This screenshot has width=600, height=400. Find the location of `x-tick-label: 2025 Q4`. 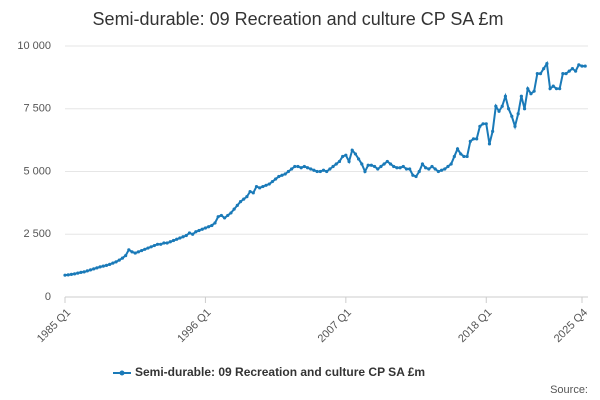

x-tick-label: 2025 Q4 is located at coordinates (571, 326).